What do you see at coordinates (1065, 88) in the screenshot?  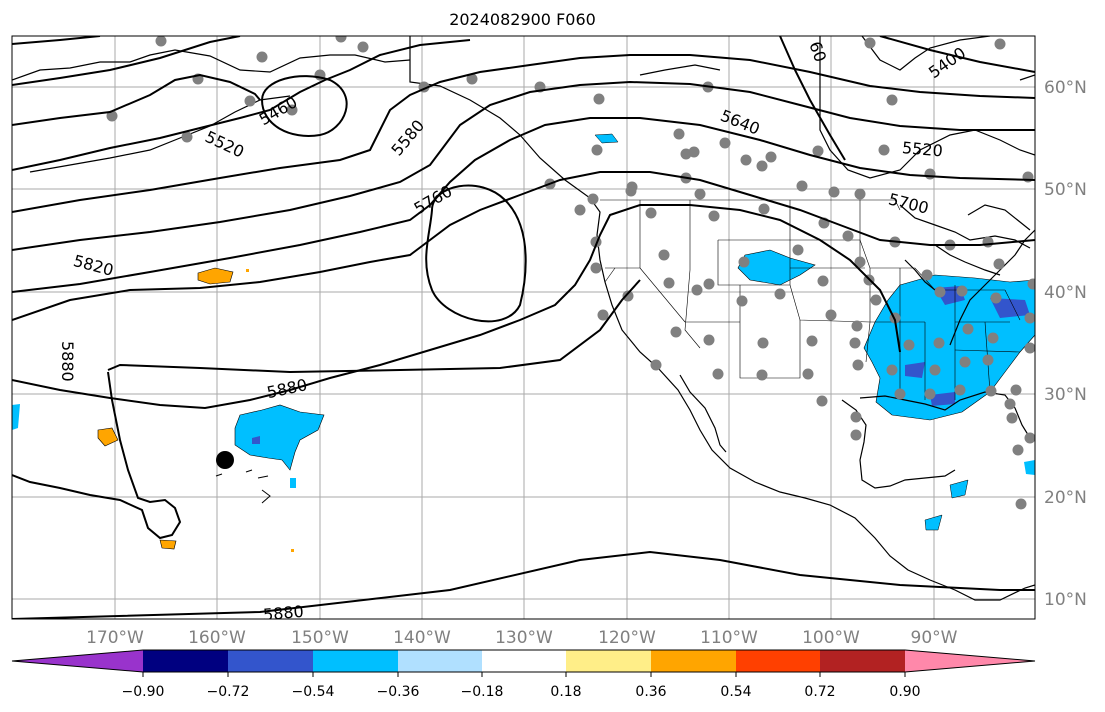 I see `lat-label-60n: 60°N` at bounding box center [1065, 88].